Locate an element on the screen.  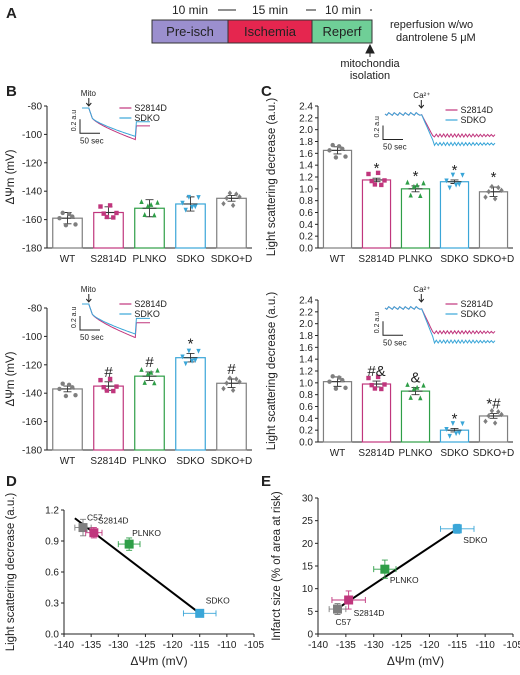
y-tick-label: 0.2 is located at coordinates (306, 237).